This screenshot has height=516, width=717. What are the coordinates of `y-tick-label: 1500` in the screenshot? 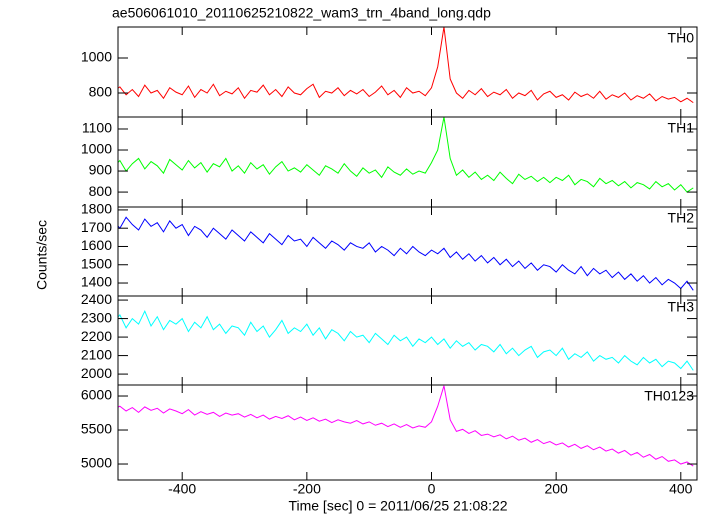 It's located at (96, 263).